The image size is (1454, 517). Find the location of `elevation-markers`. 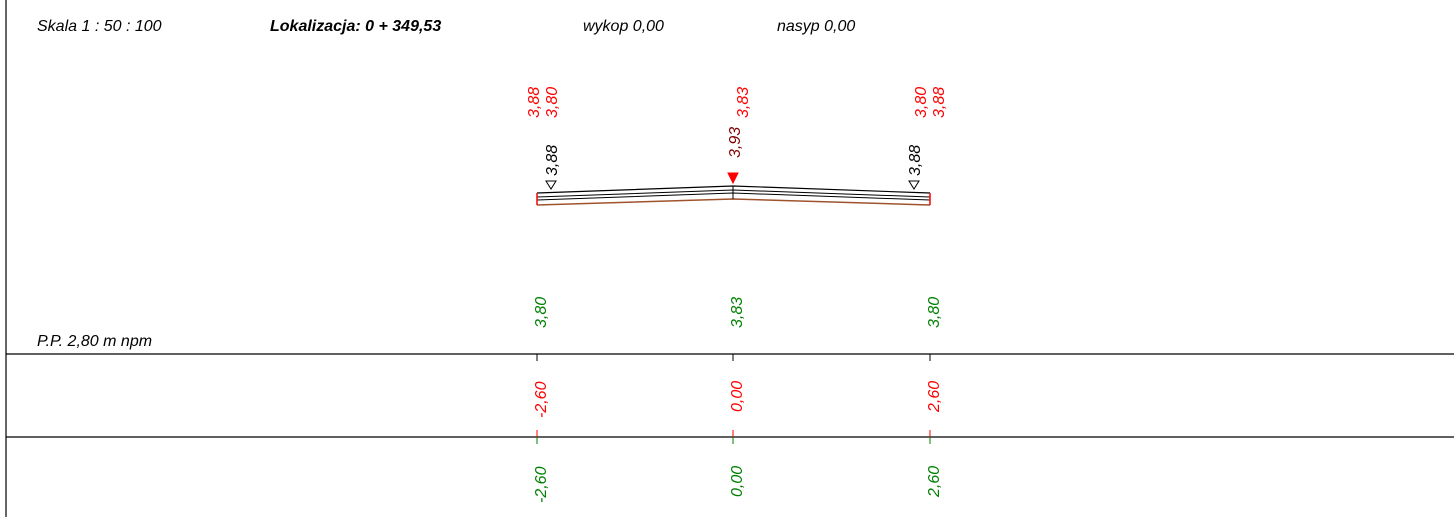

elevation-markers is located at coordinates (732, 181).